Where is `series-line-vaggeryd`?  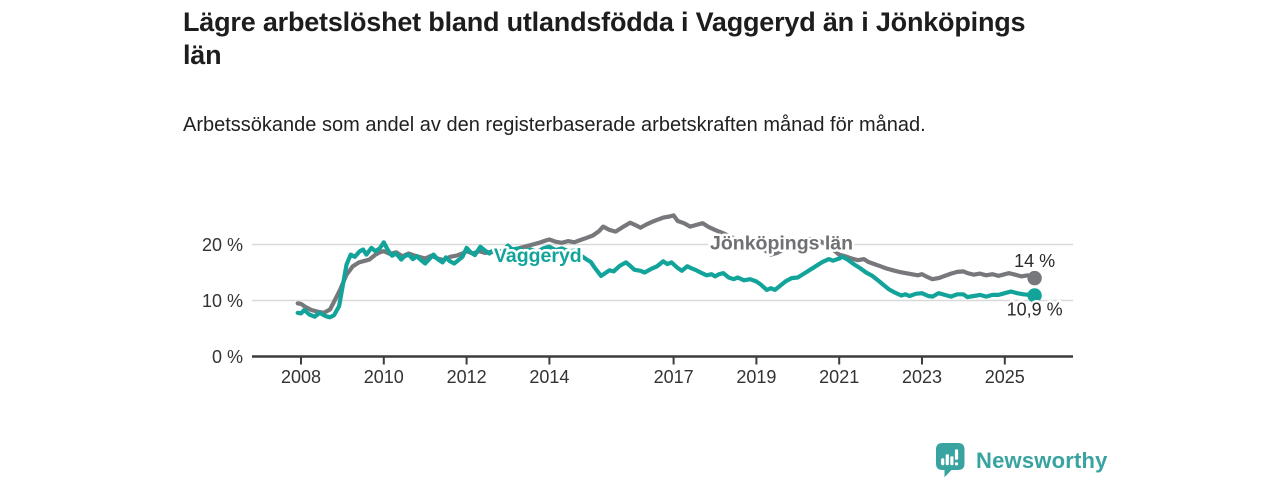 series-line-vaggeryd is located at coordinates (666, 280).